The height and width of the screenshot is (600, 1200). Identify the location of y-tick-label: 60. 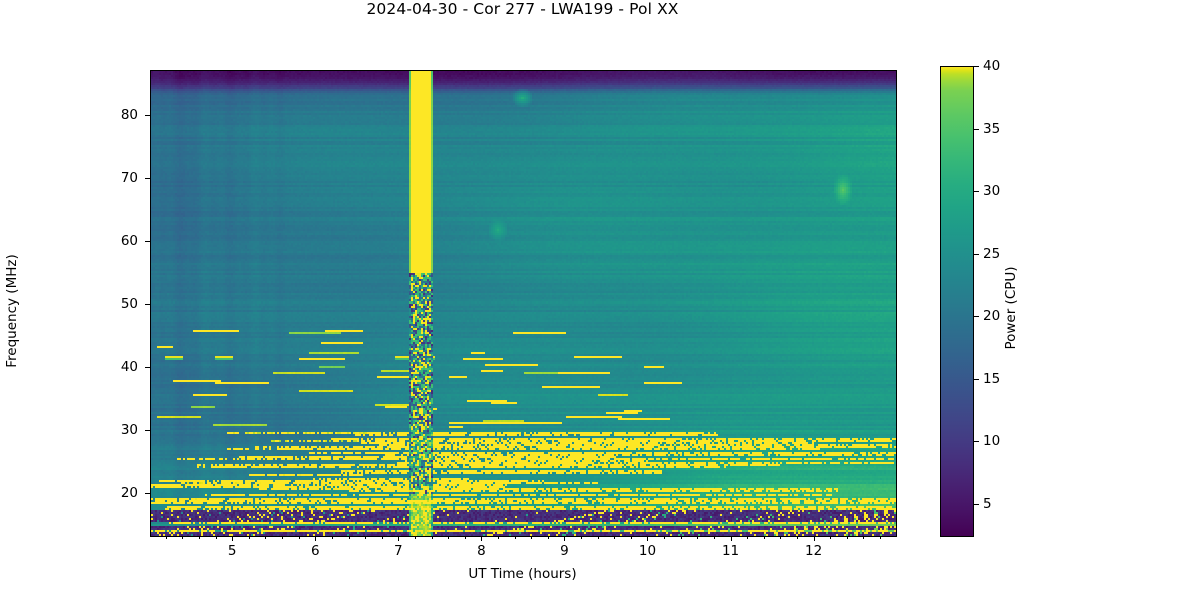
(129, 241).